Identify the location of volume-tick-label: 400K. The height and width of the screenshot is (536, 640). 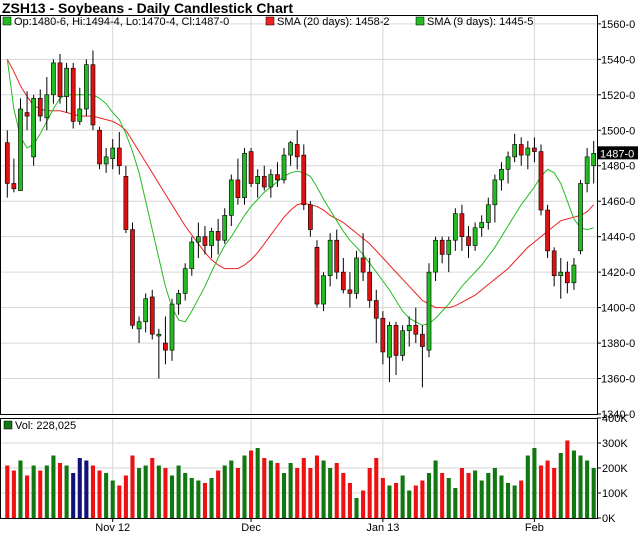
(615, 419).